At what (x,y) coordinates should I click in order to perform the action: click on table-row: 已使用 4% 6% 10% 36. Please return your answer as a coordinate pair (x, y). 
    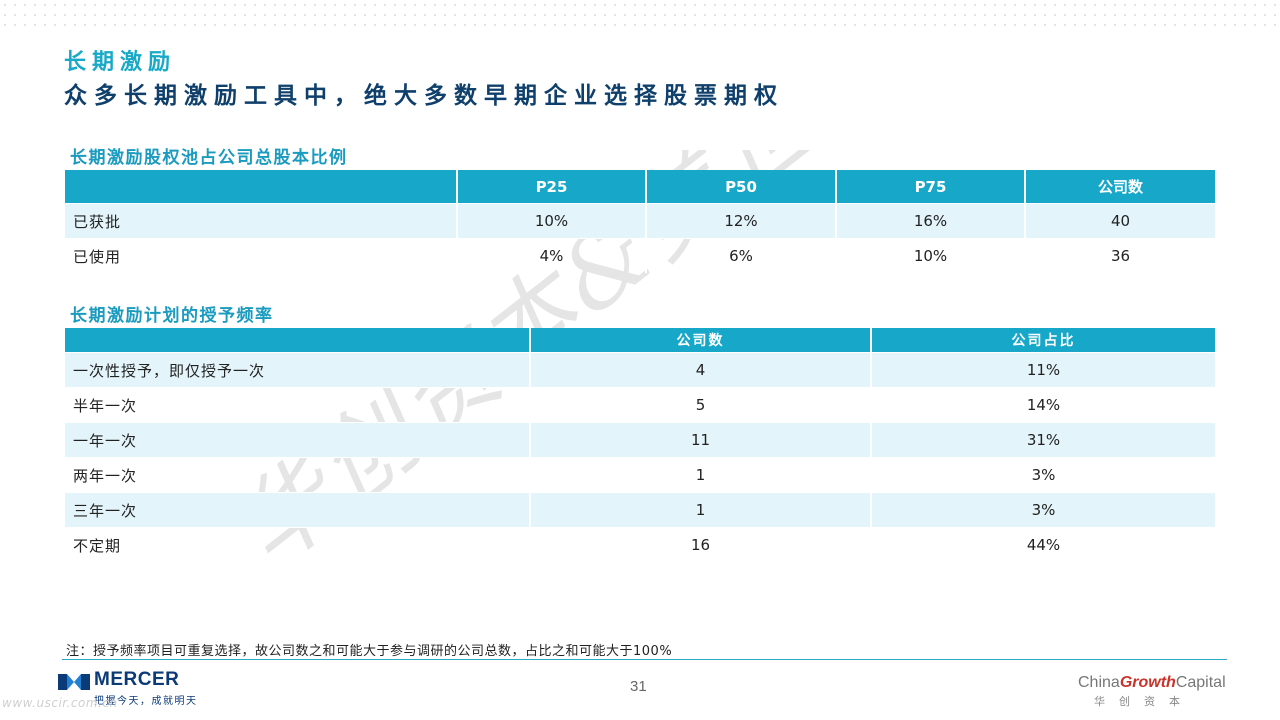
    Looking at the image, I should click on (640, 255).